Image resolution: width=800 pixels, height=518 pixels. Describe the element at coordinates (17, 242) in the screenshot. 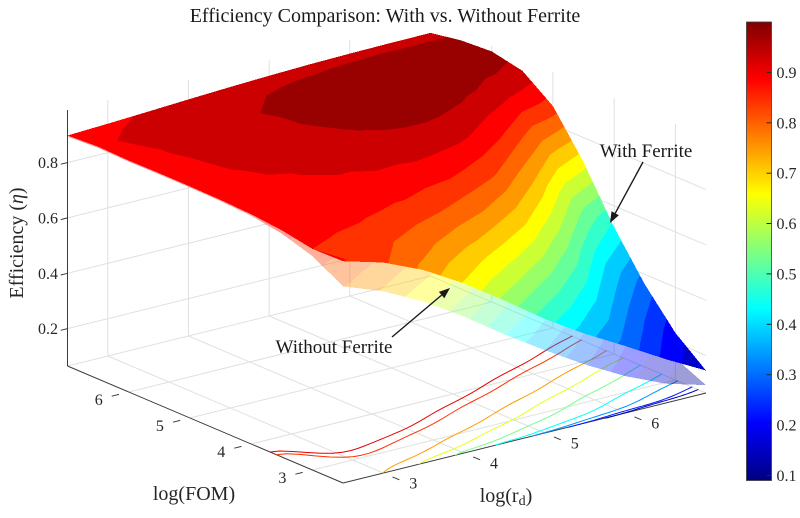

I see `svg-text: Efficiency (η)` at that location.